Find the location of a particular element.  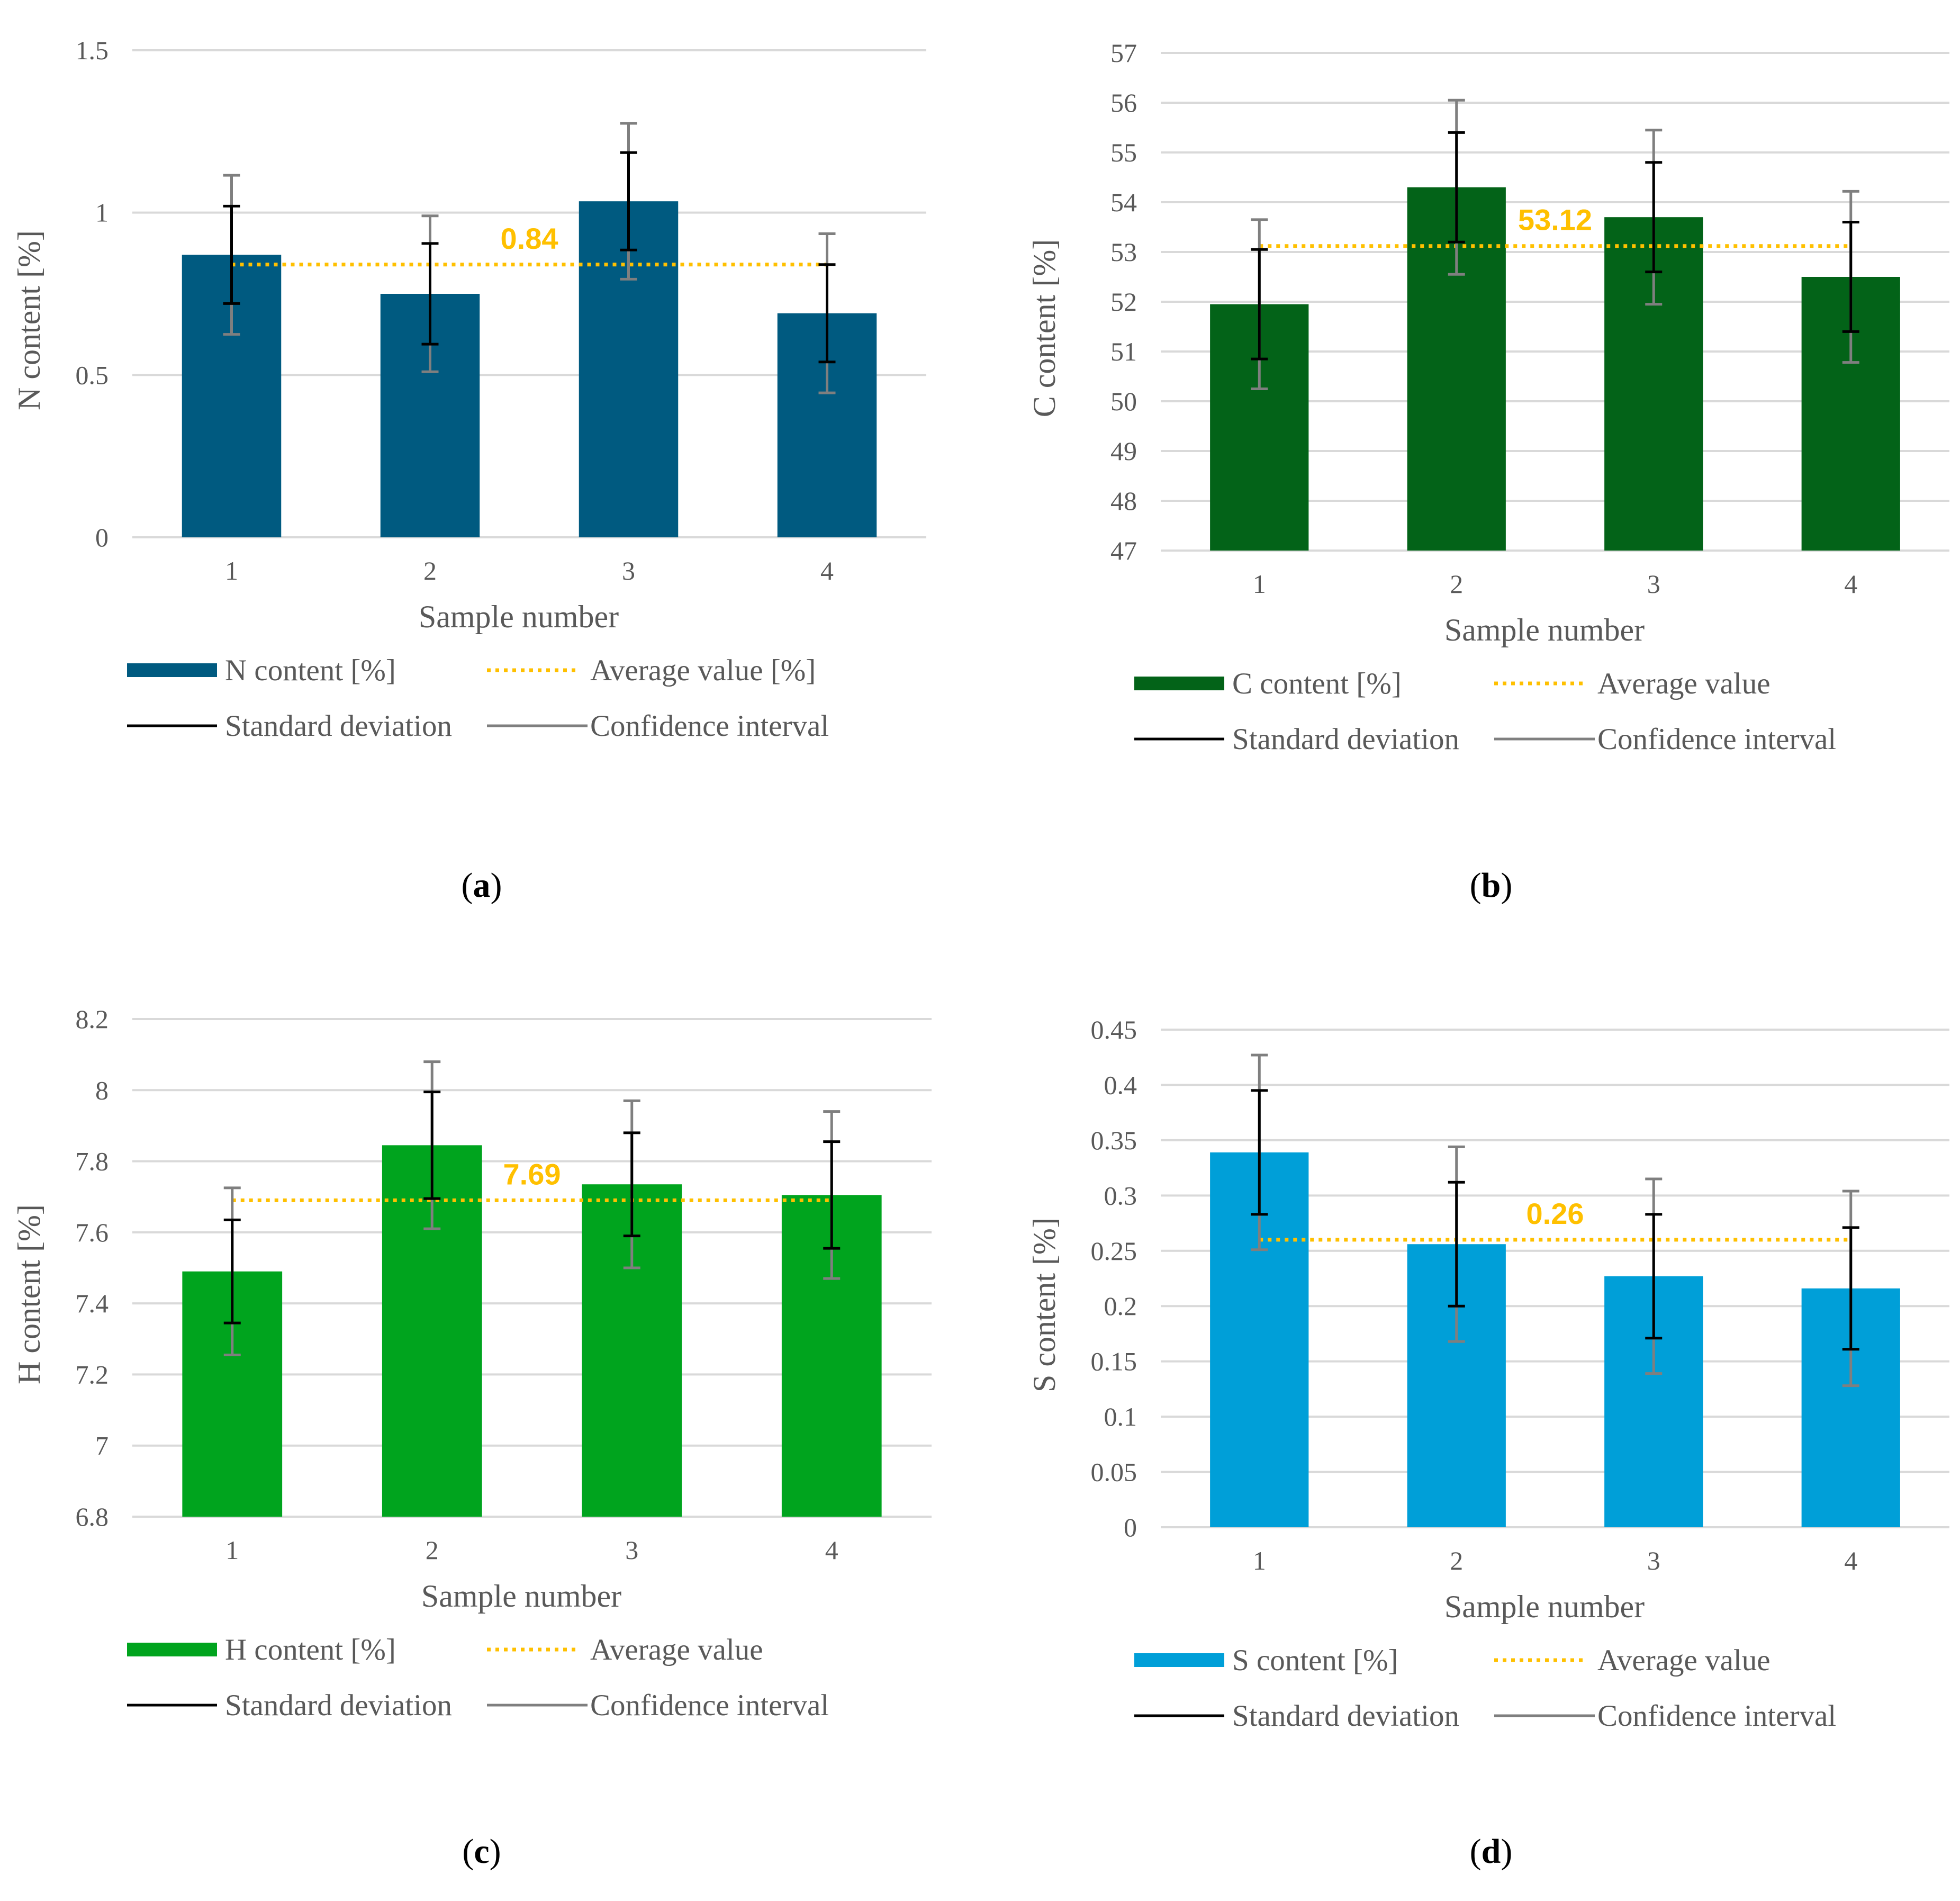

y-tick-label: 51 is located at coordinates (1123, 351).